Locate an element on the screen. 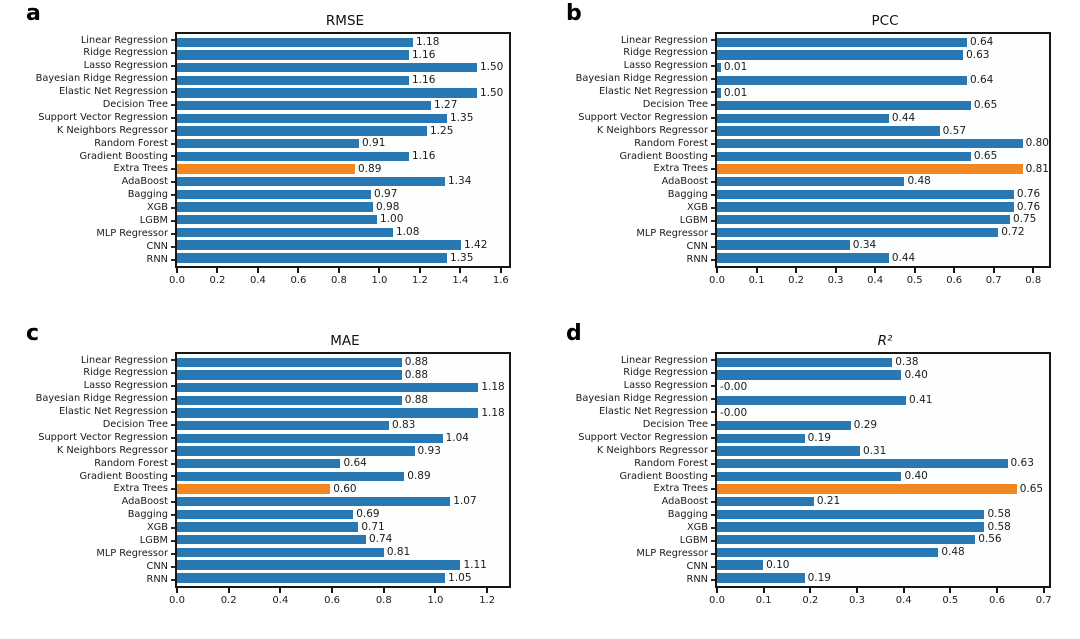  bar-value-label: 0.88 is located at coordinates (416, 362).